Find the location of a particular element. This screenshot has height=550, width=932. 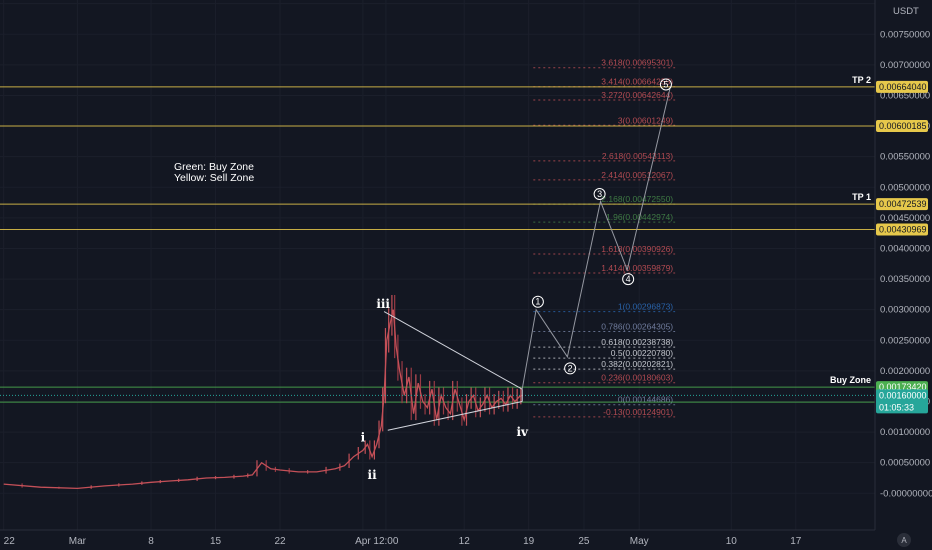

fib-label-5: 2.414(0.00512067) is located at coordinates (637, 175).